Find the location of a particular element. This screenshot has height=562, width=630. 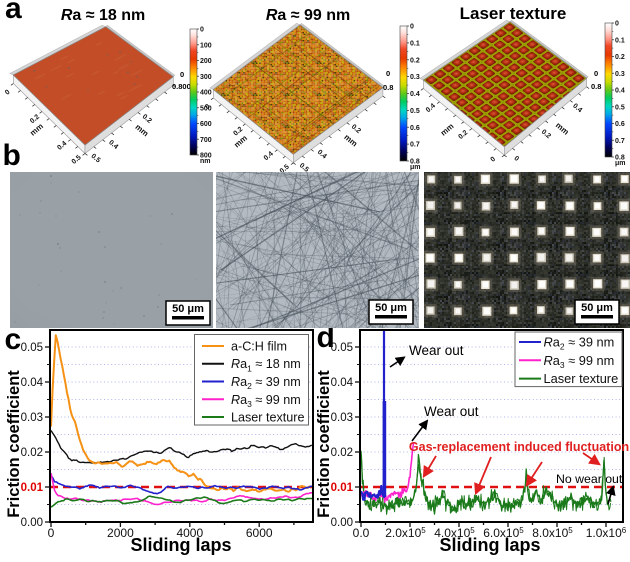

svg-text: nm is located at coordinates (205, 161).